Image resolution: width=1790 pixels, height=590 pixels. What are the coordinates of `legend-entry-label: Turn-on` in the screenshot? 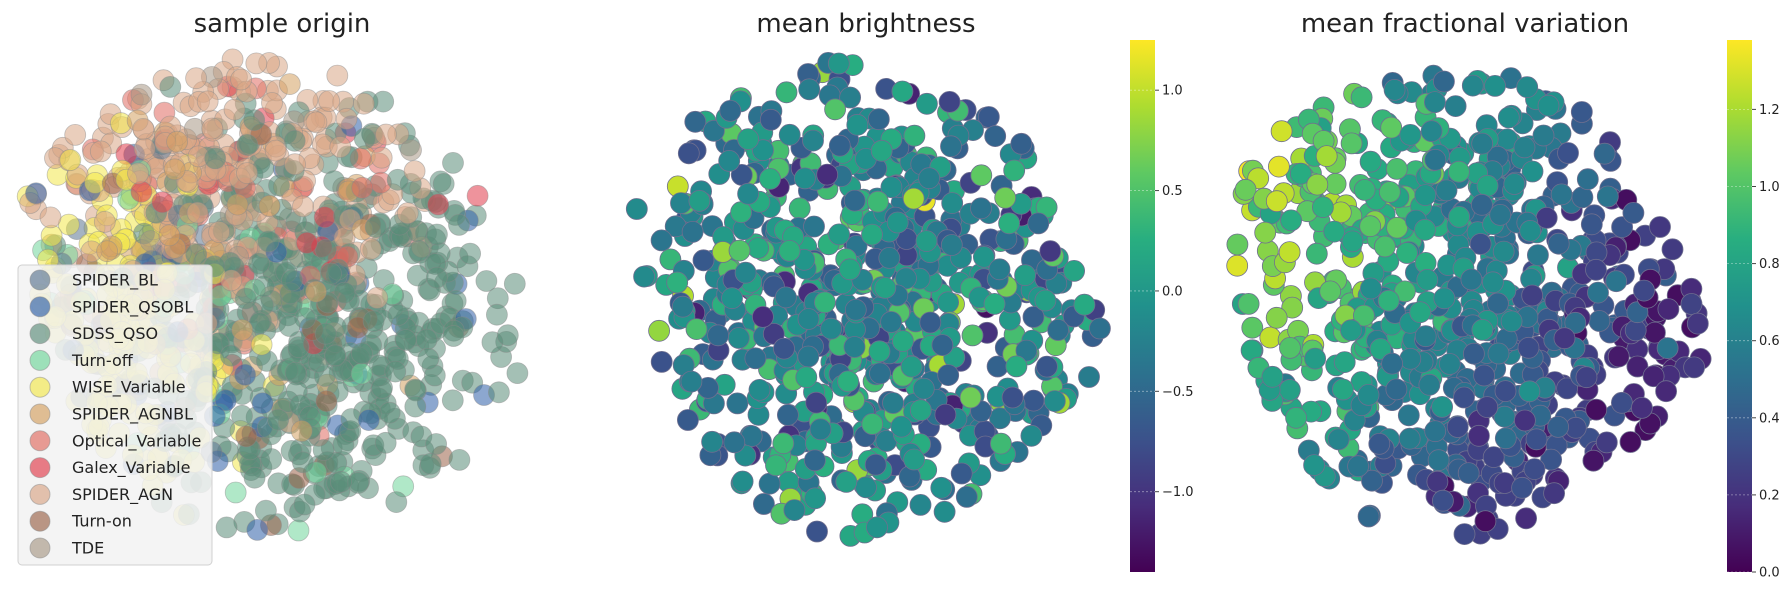 It's located at (101, 521).